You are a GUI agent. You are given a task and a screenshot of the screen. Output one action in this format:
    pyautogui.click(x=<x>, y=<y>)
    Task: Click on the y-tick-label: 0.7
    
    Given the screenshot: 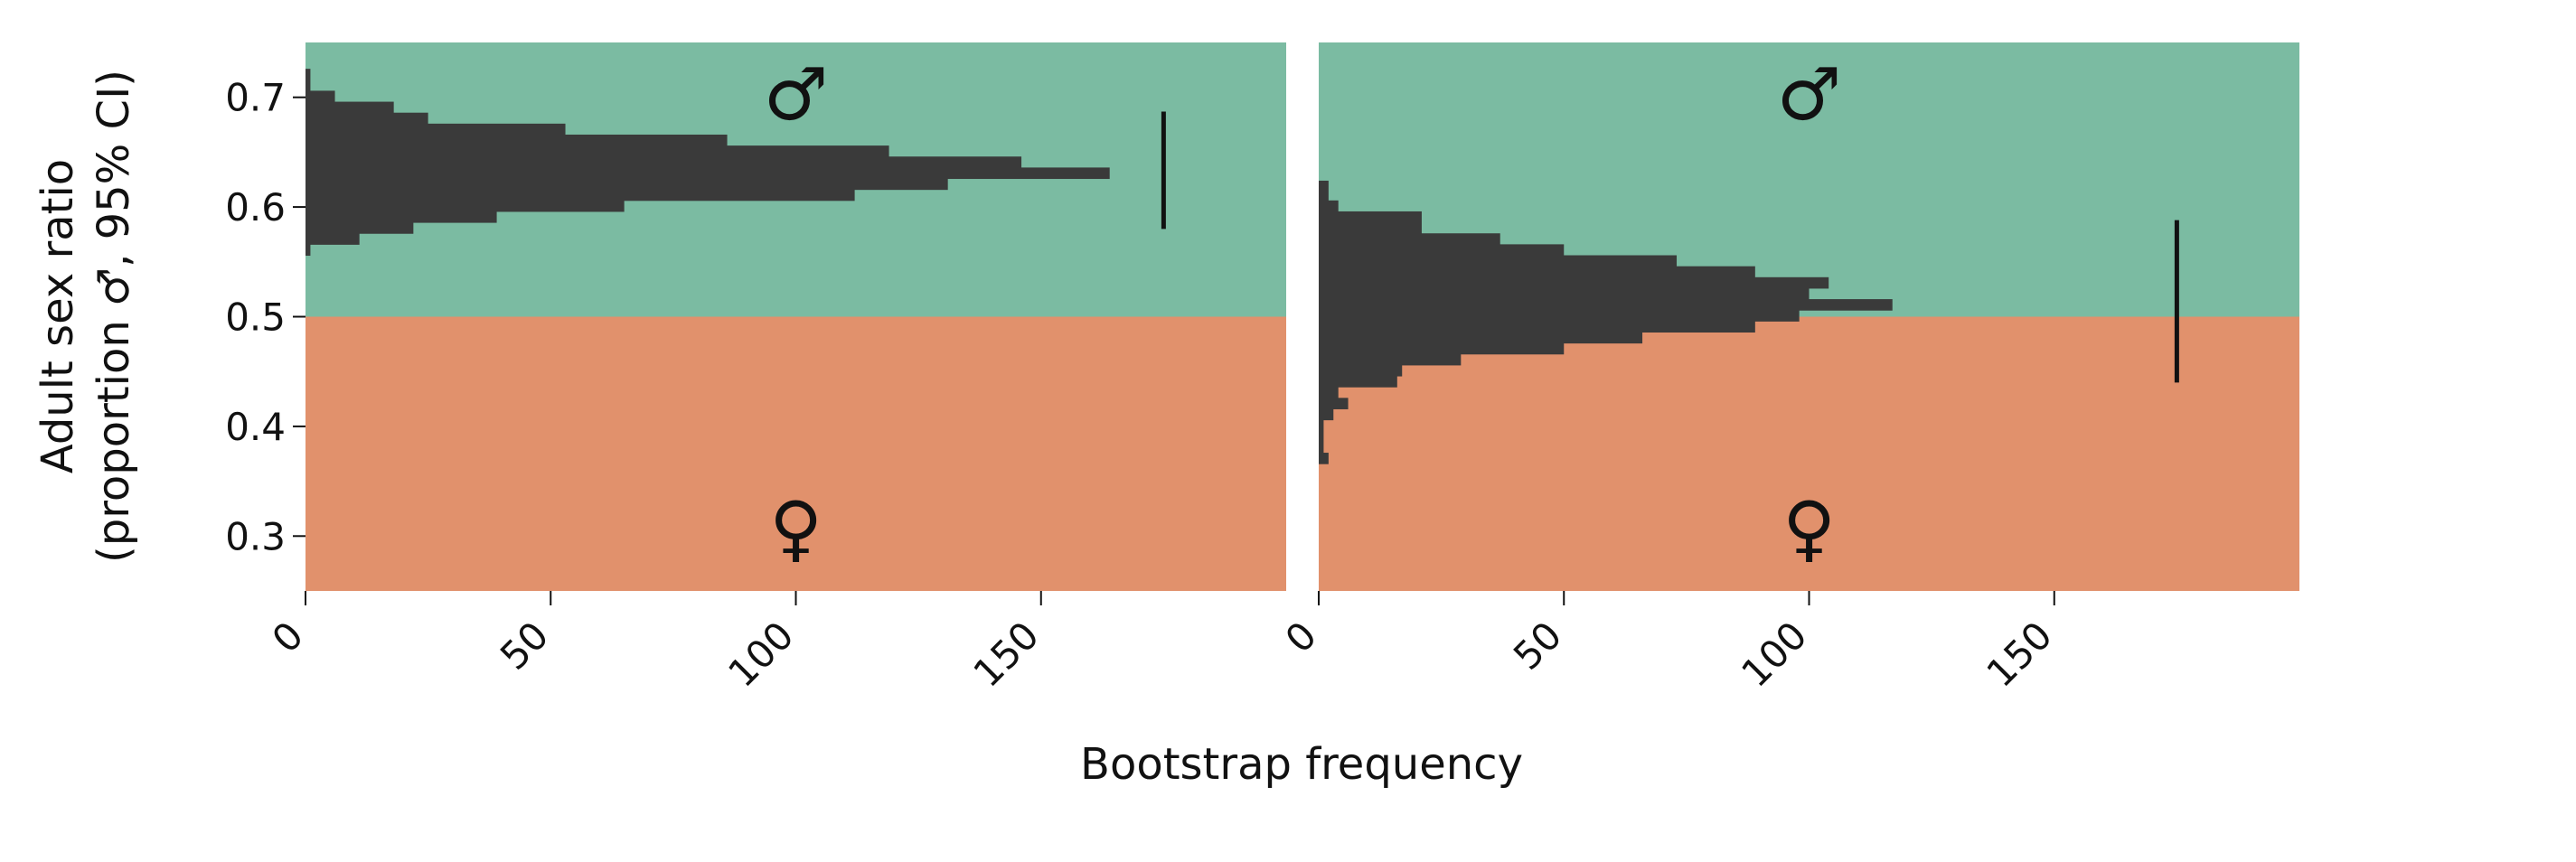 What is the action you would take?
    pyautogui.click(x=256, y=98)
    